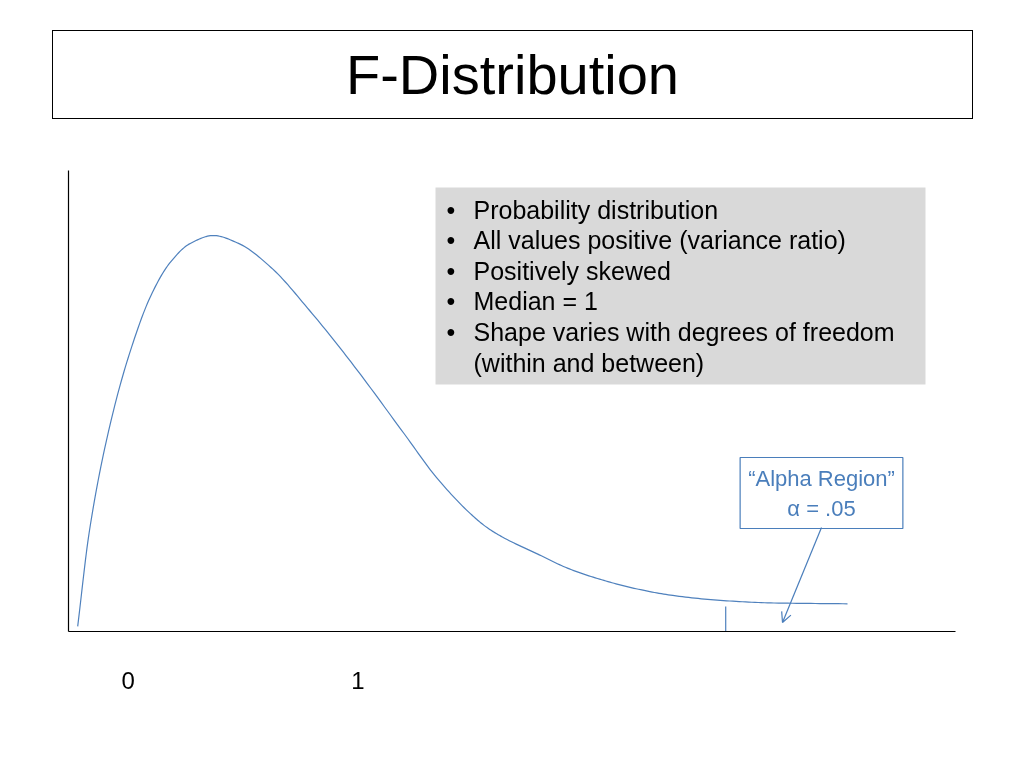  Describe the element at coordinates (646, 240) in the screenshot. I see `annotation: • All values positive (variance ratio)` at that location.